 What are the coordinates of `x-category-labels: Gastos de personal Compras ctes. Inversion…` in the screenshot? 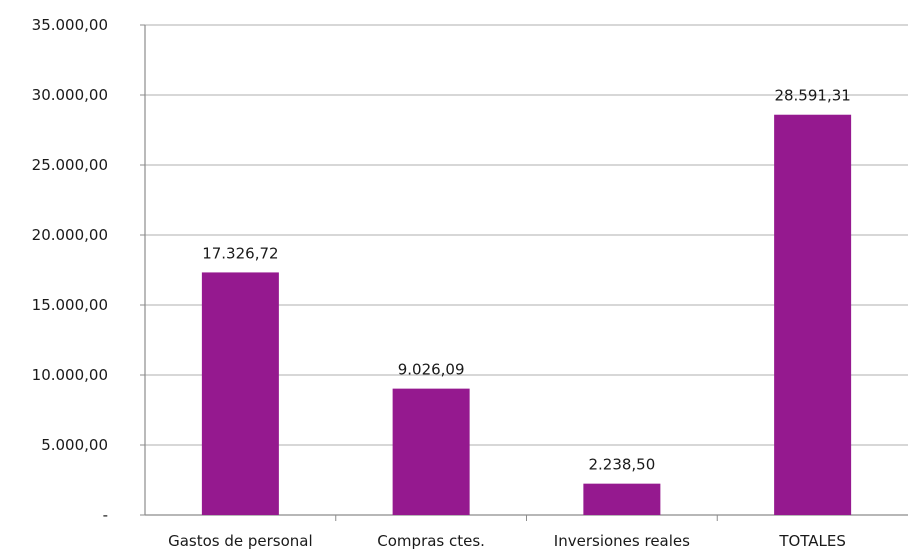 It's located at (507, 541).